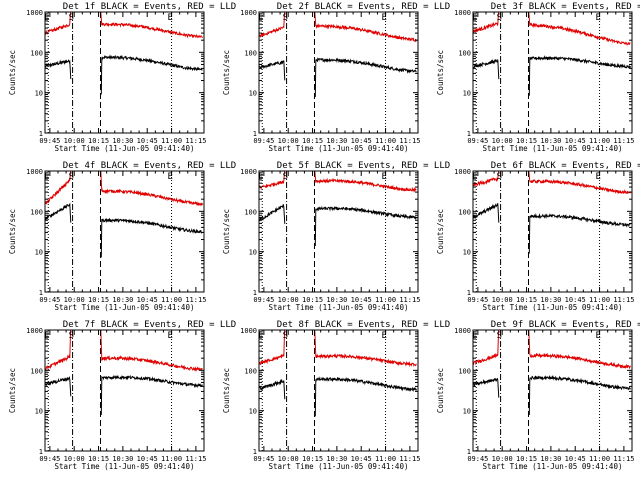 The image size is (640, 480). Describe the element at coordinates (565, 166) in the screenshot. I see `chart-title: Det 6f BLACK = Events, RED = LLD` at that location.